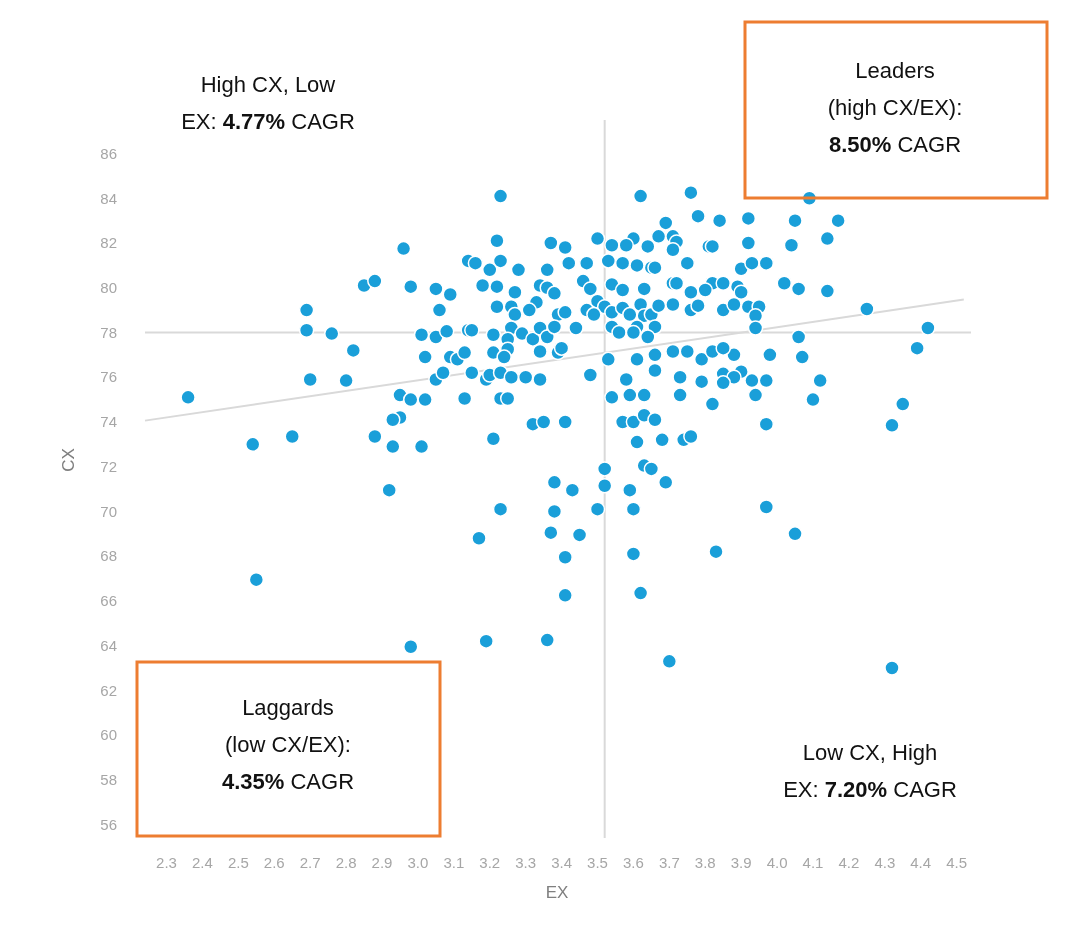 The width and height of the screenshot is (1072, 943). I want to click on x-tick-label: 3.0, so click(418, 862).